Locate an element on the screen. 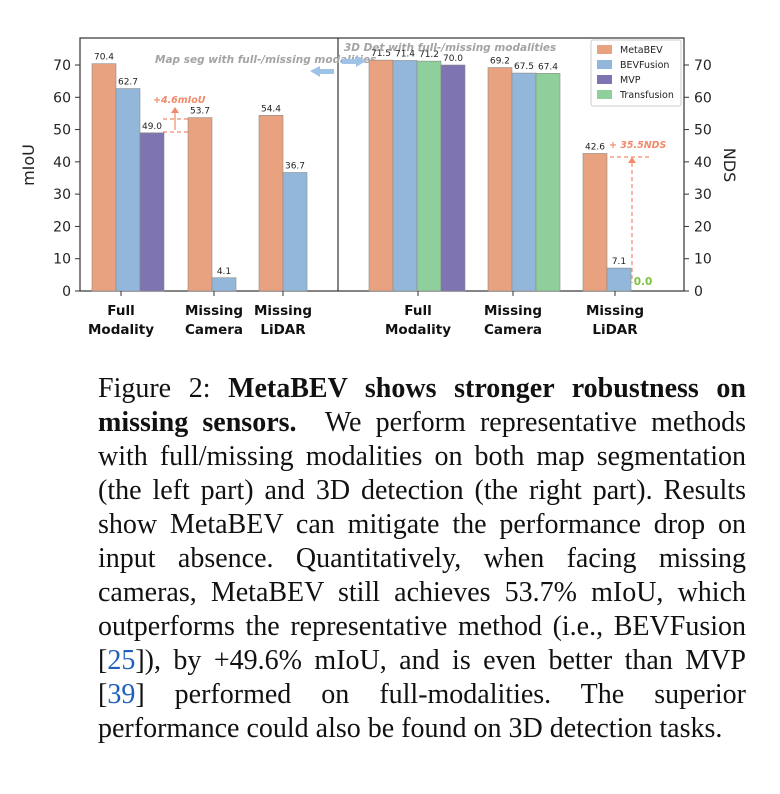  data-label: 7.1 is located at coordinates (619, 262).